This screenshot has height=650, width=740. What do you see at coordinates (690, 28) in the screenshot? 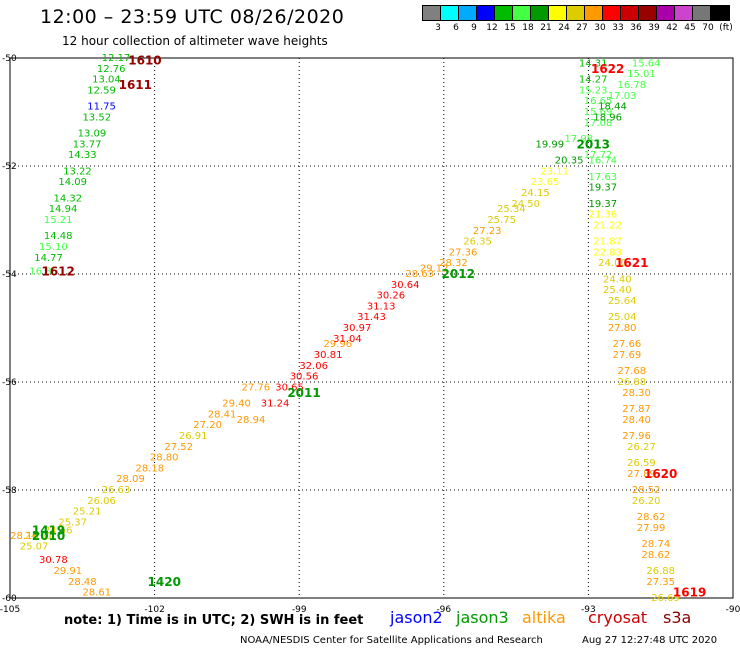
I see `legend-label: 45` at bounding box center [690, 28].